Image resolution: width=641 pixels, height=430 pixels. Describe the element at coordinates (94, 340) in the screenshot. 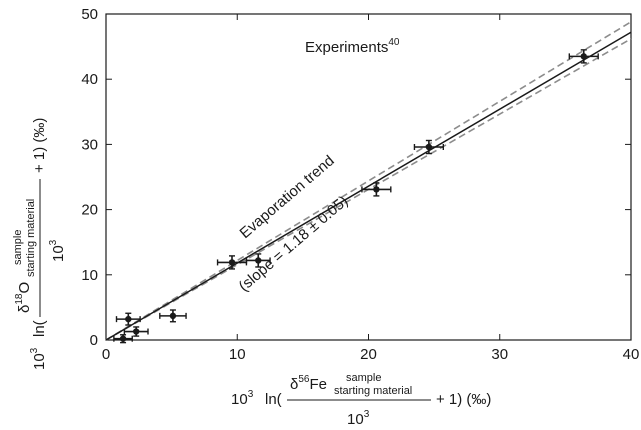

I see `y-tick-label-0: 0` at that location.